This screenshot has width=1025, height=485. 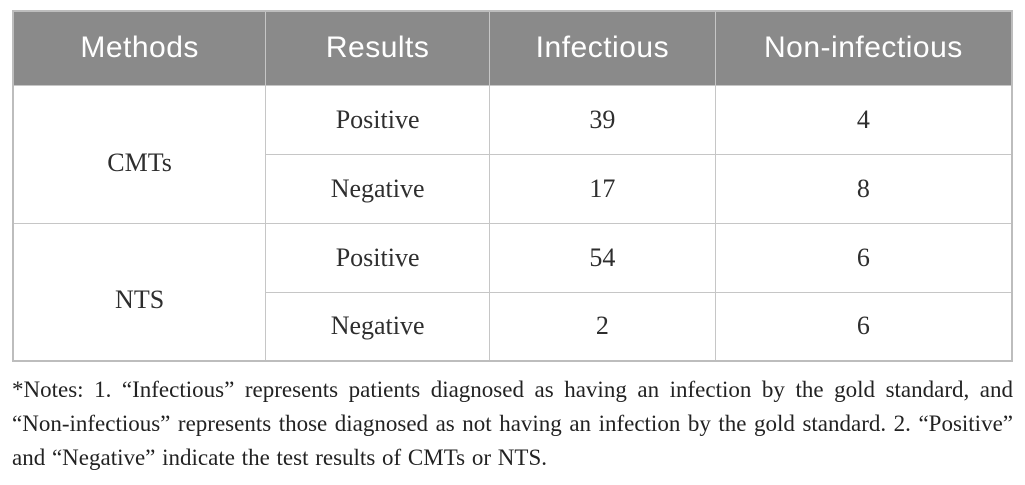 What do you see at coordinates (602, 326) in the screenshot?
I see `infectious-count: 2` at bounding box center [602, 326].